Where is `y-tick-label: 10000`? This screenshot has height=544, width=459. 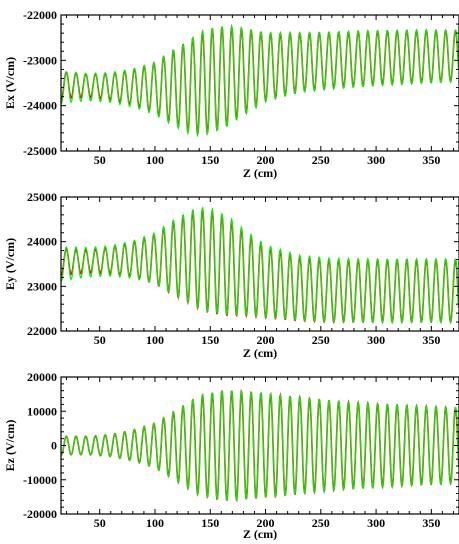 y-tick-label: 10000 is located at coordinates (42, 411).